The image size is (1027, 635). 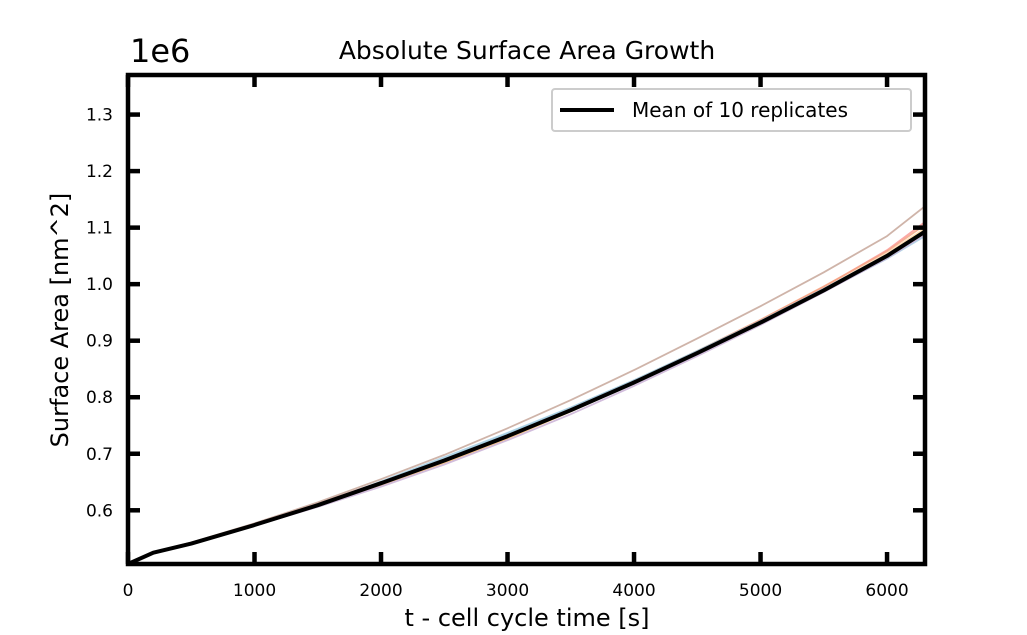 I want to click on legend: Mean of 10 replicates, so click(x=731, y=110).